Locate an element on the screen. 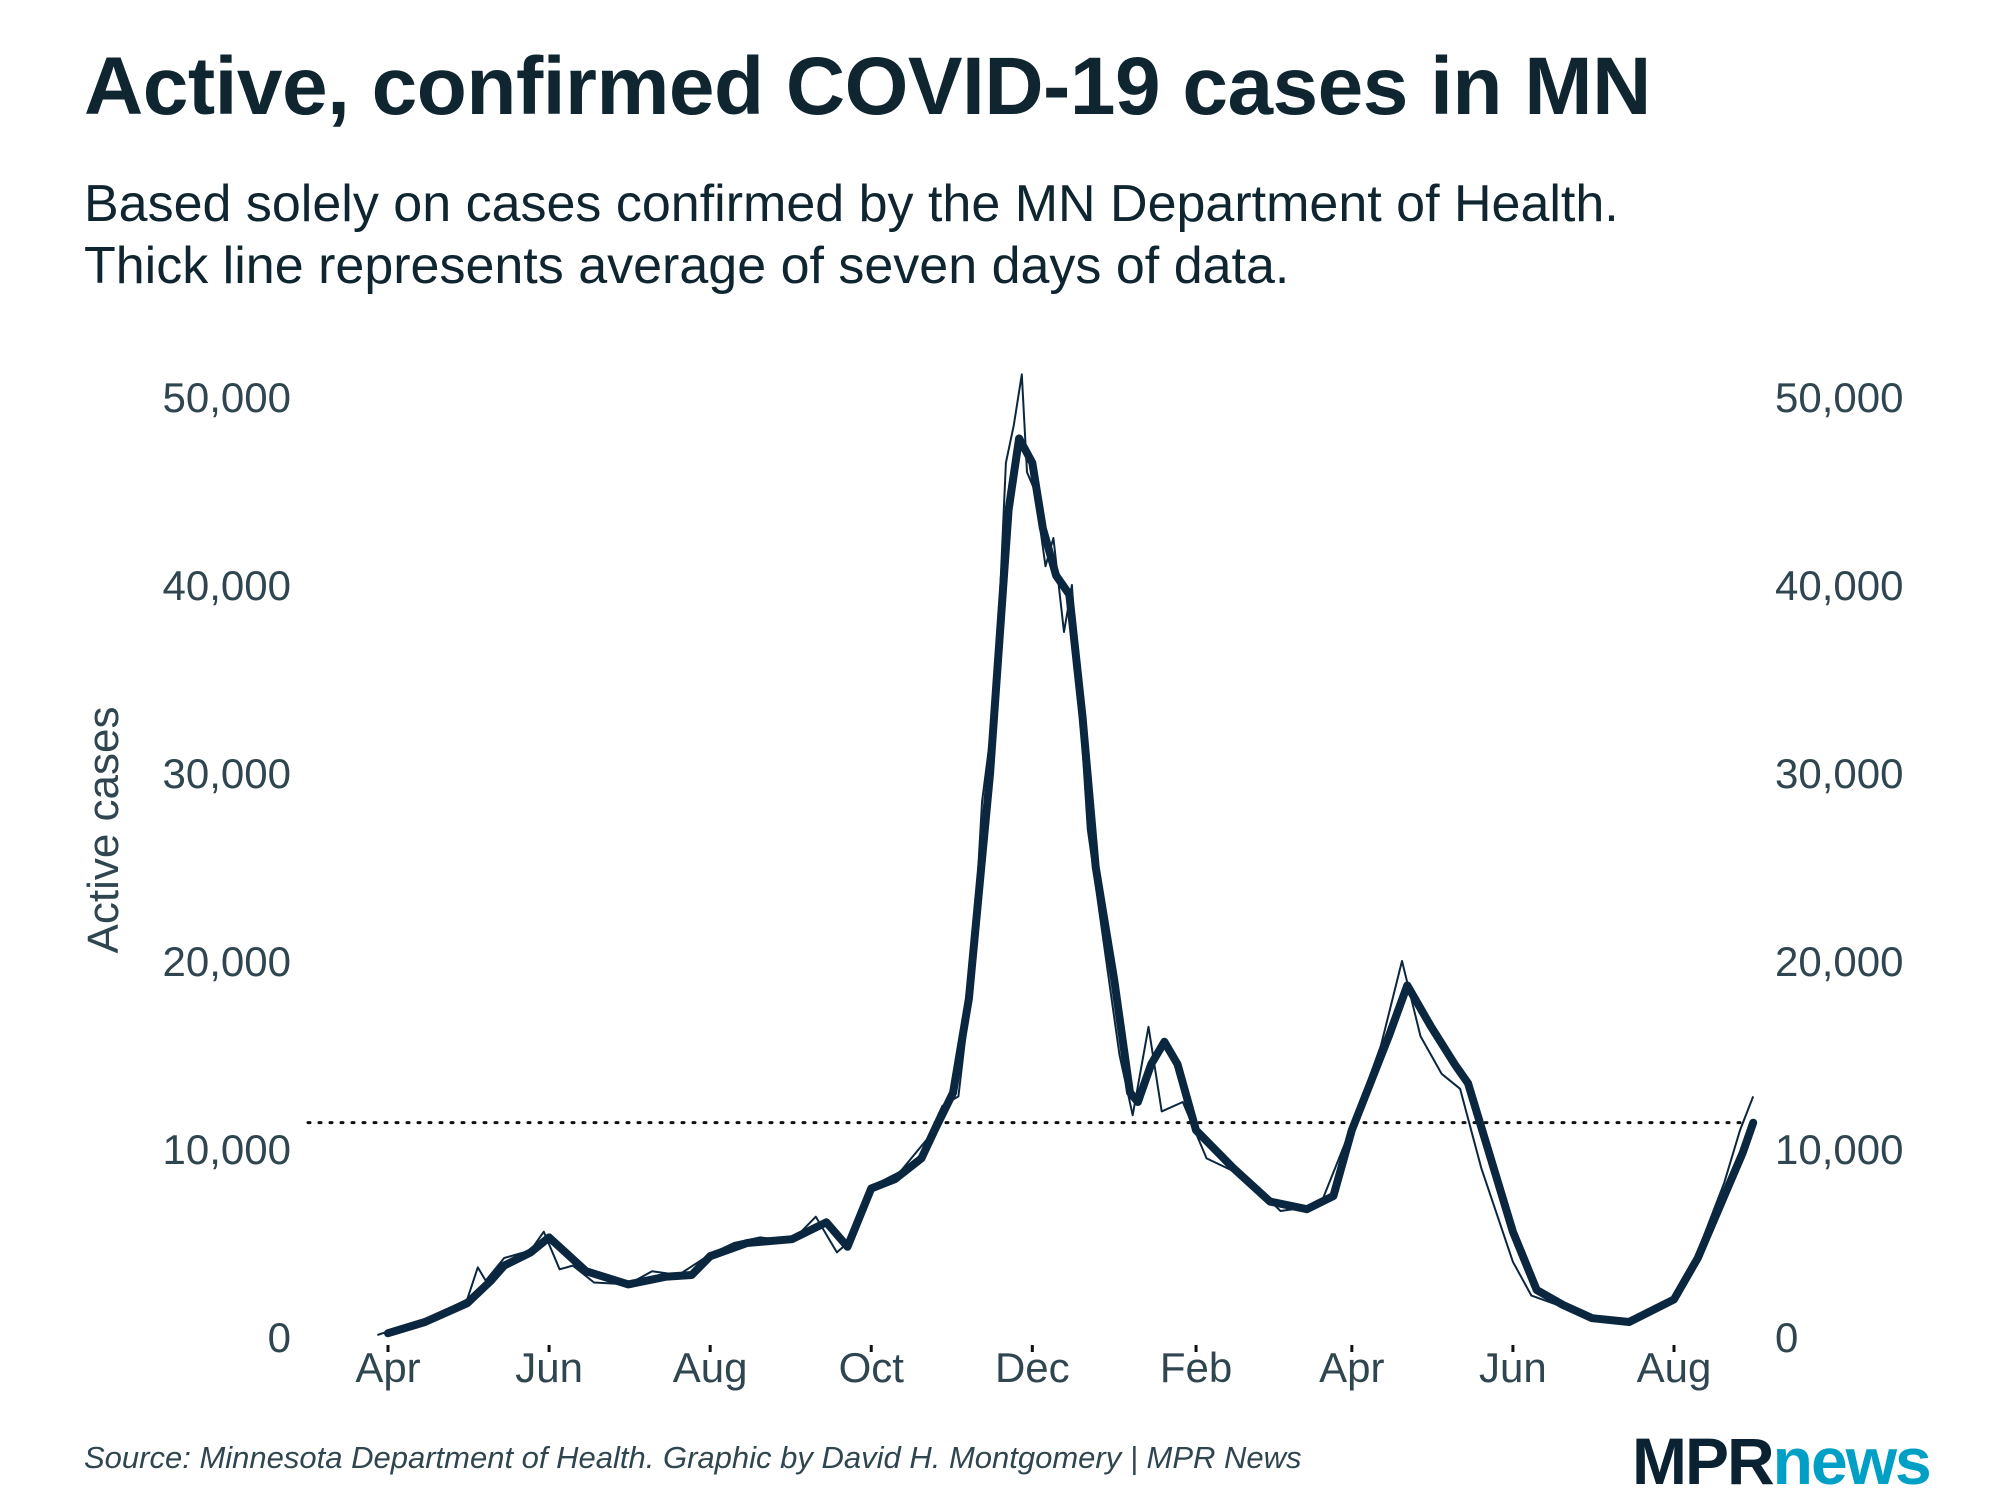 This screenshot has height=1500, width=2000. x-tick-label: Oct is located at coordinates (872, 1367).